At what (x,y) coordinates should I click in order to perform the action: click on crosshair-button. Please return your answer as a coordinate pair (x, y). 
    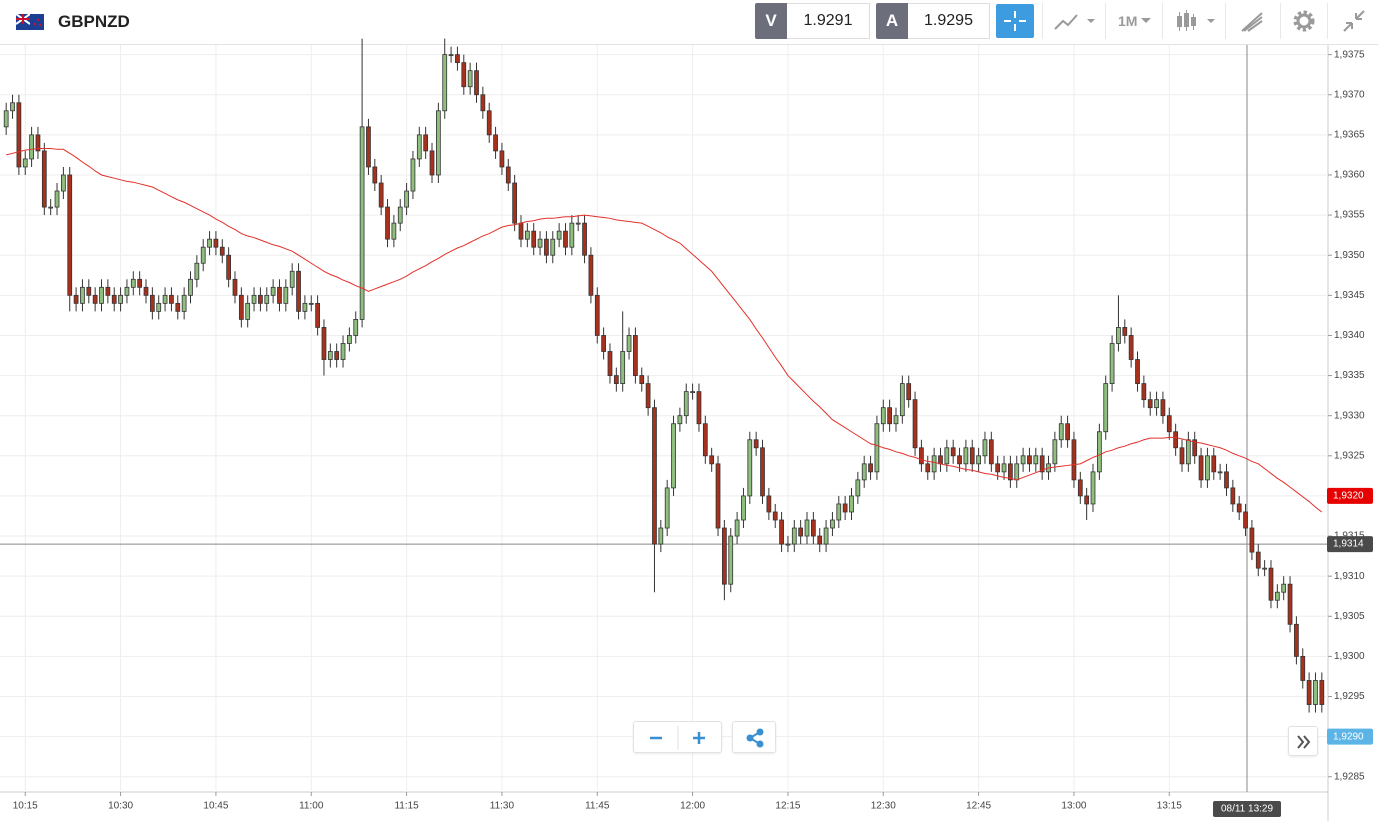
    Looking at the image, I should click on (1015, 21).